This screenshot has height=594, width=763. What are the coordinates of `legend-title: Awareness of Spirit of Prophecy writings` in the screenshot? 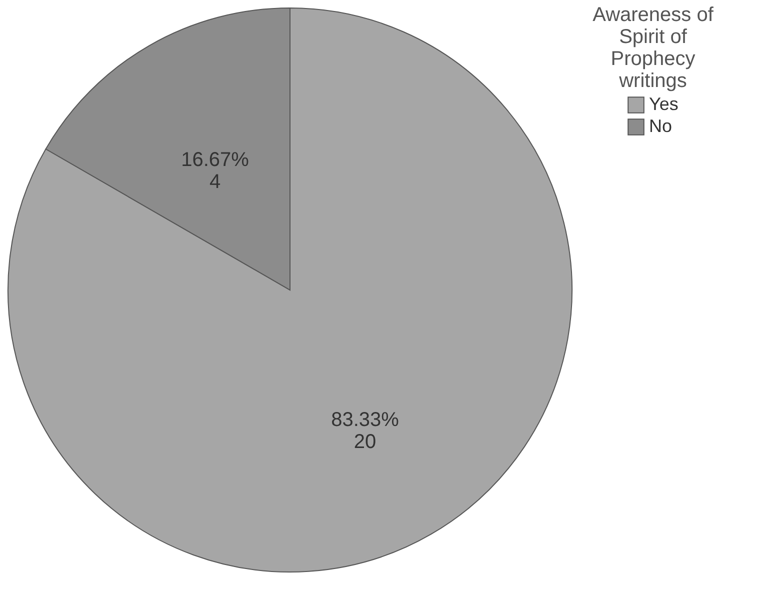 It's located at (653, 48).